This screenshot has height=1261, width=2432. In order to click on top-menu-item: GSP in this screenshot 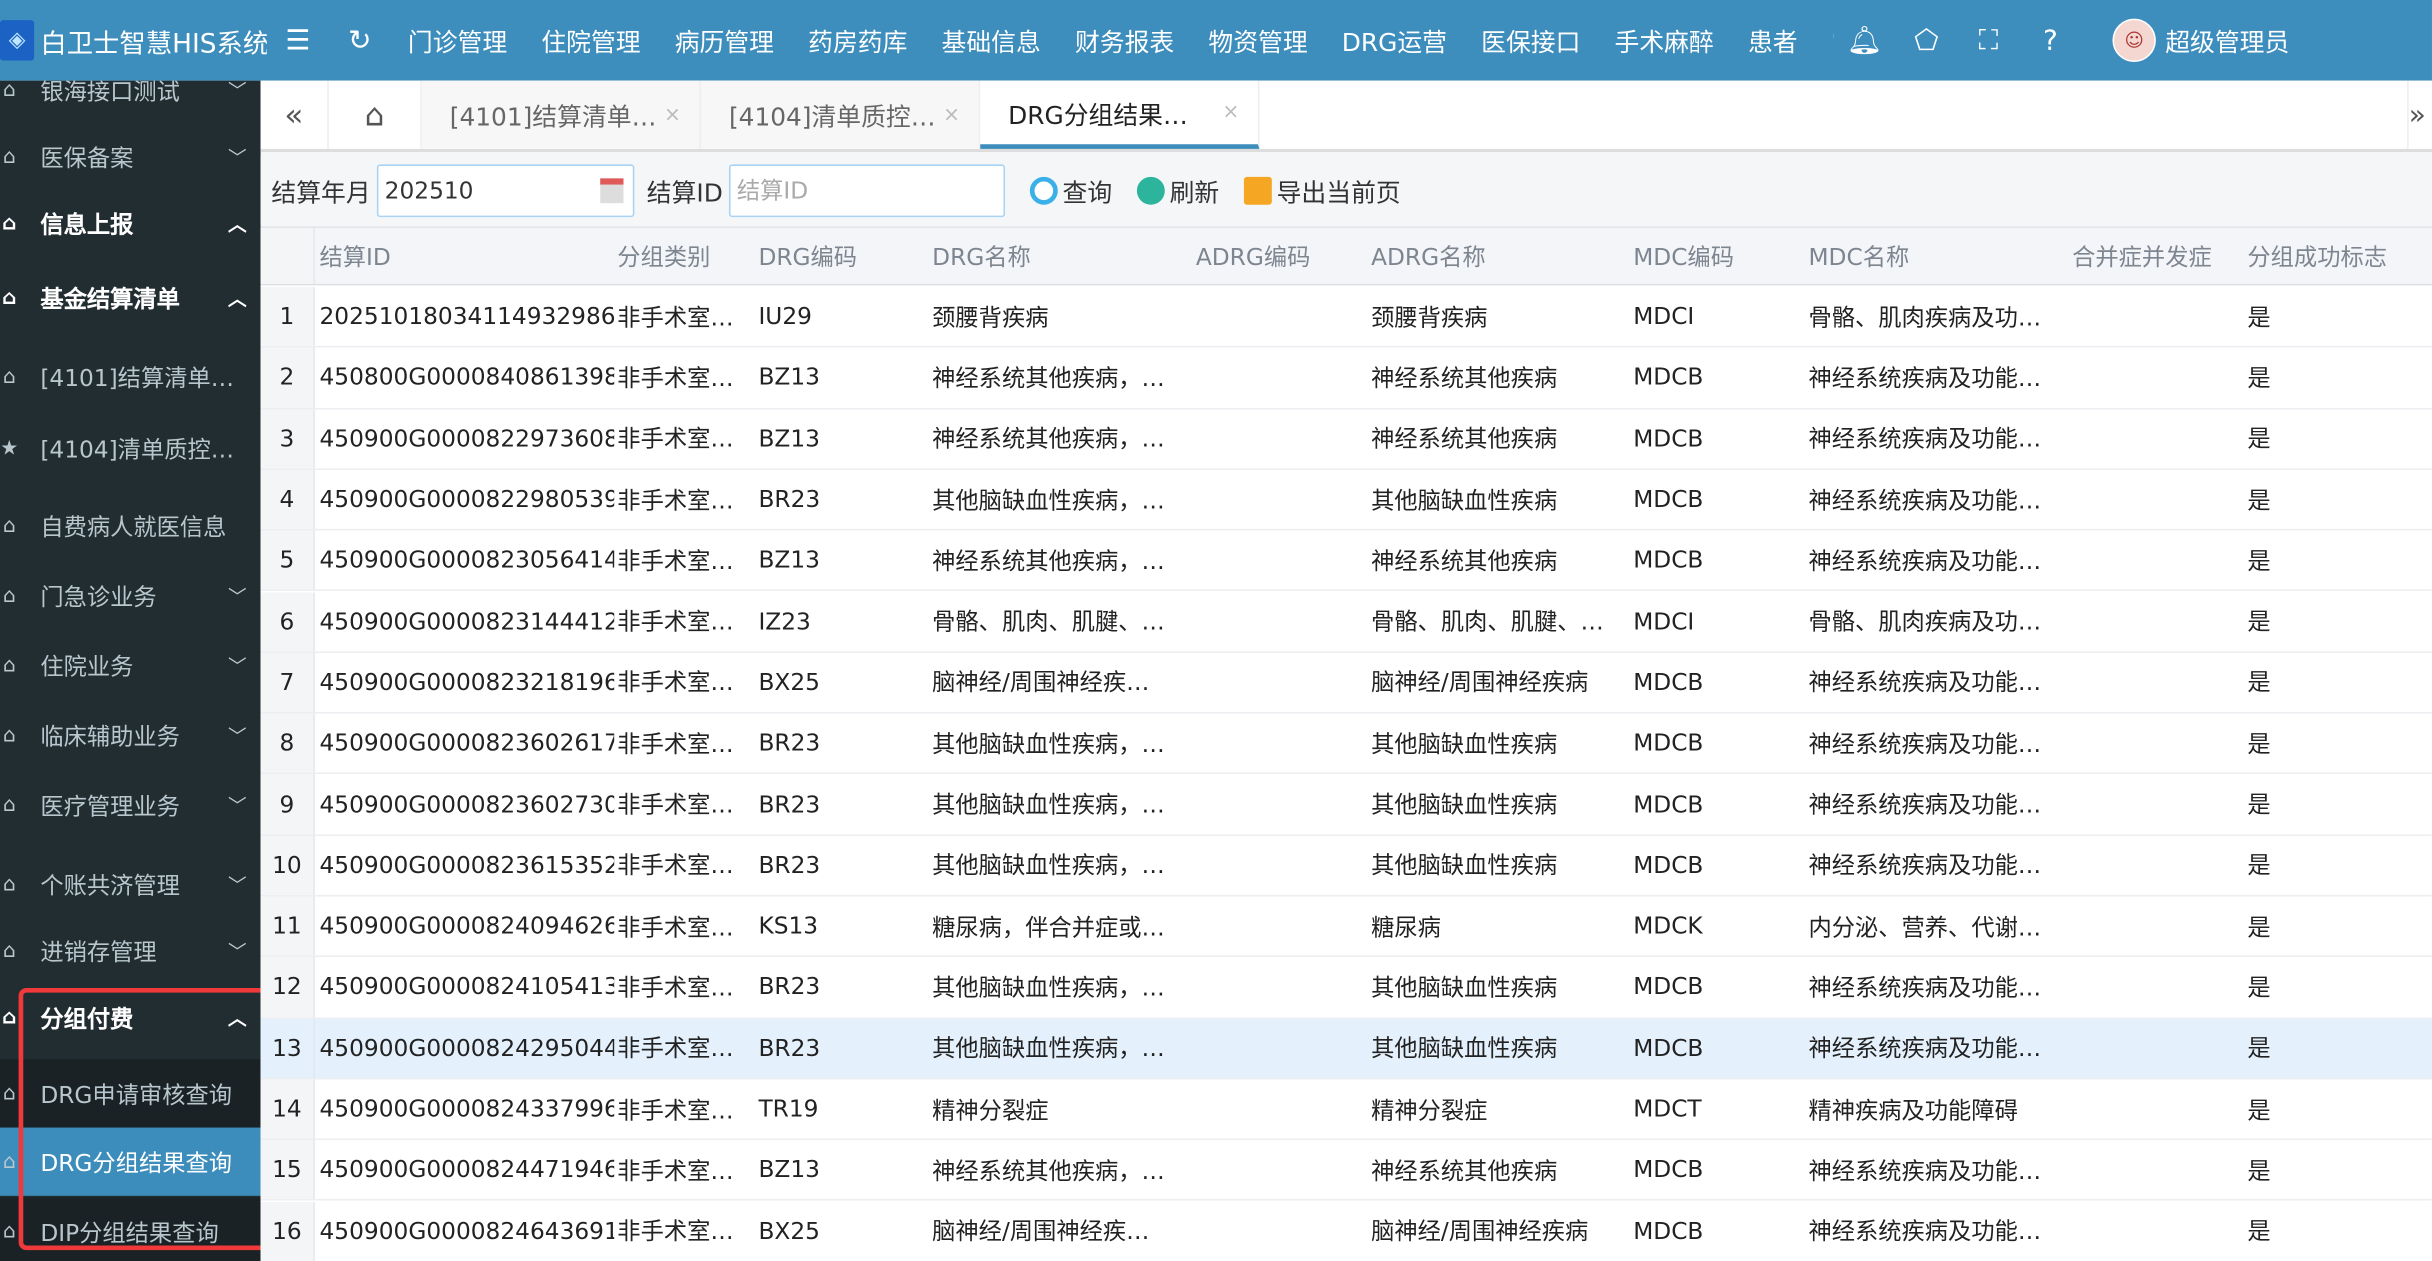, I will do `click(1824, 40)`.